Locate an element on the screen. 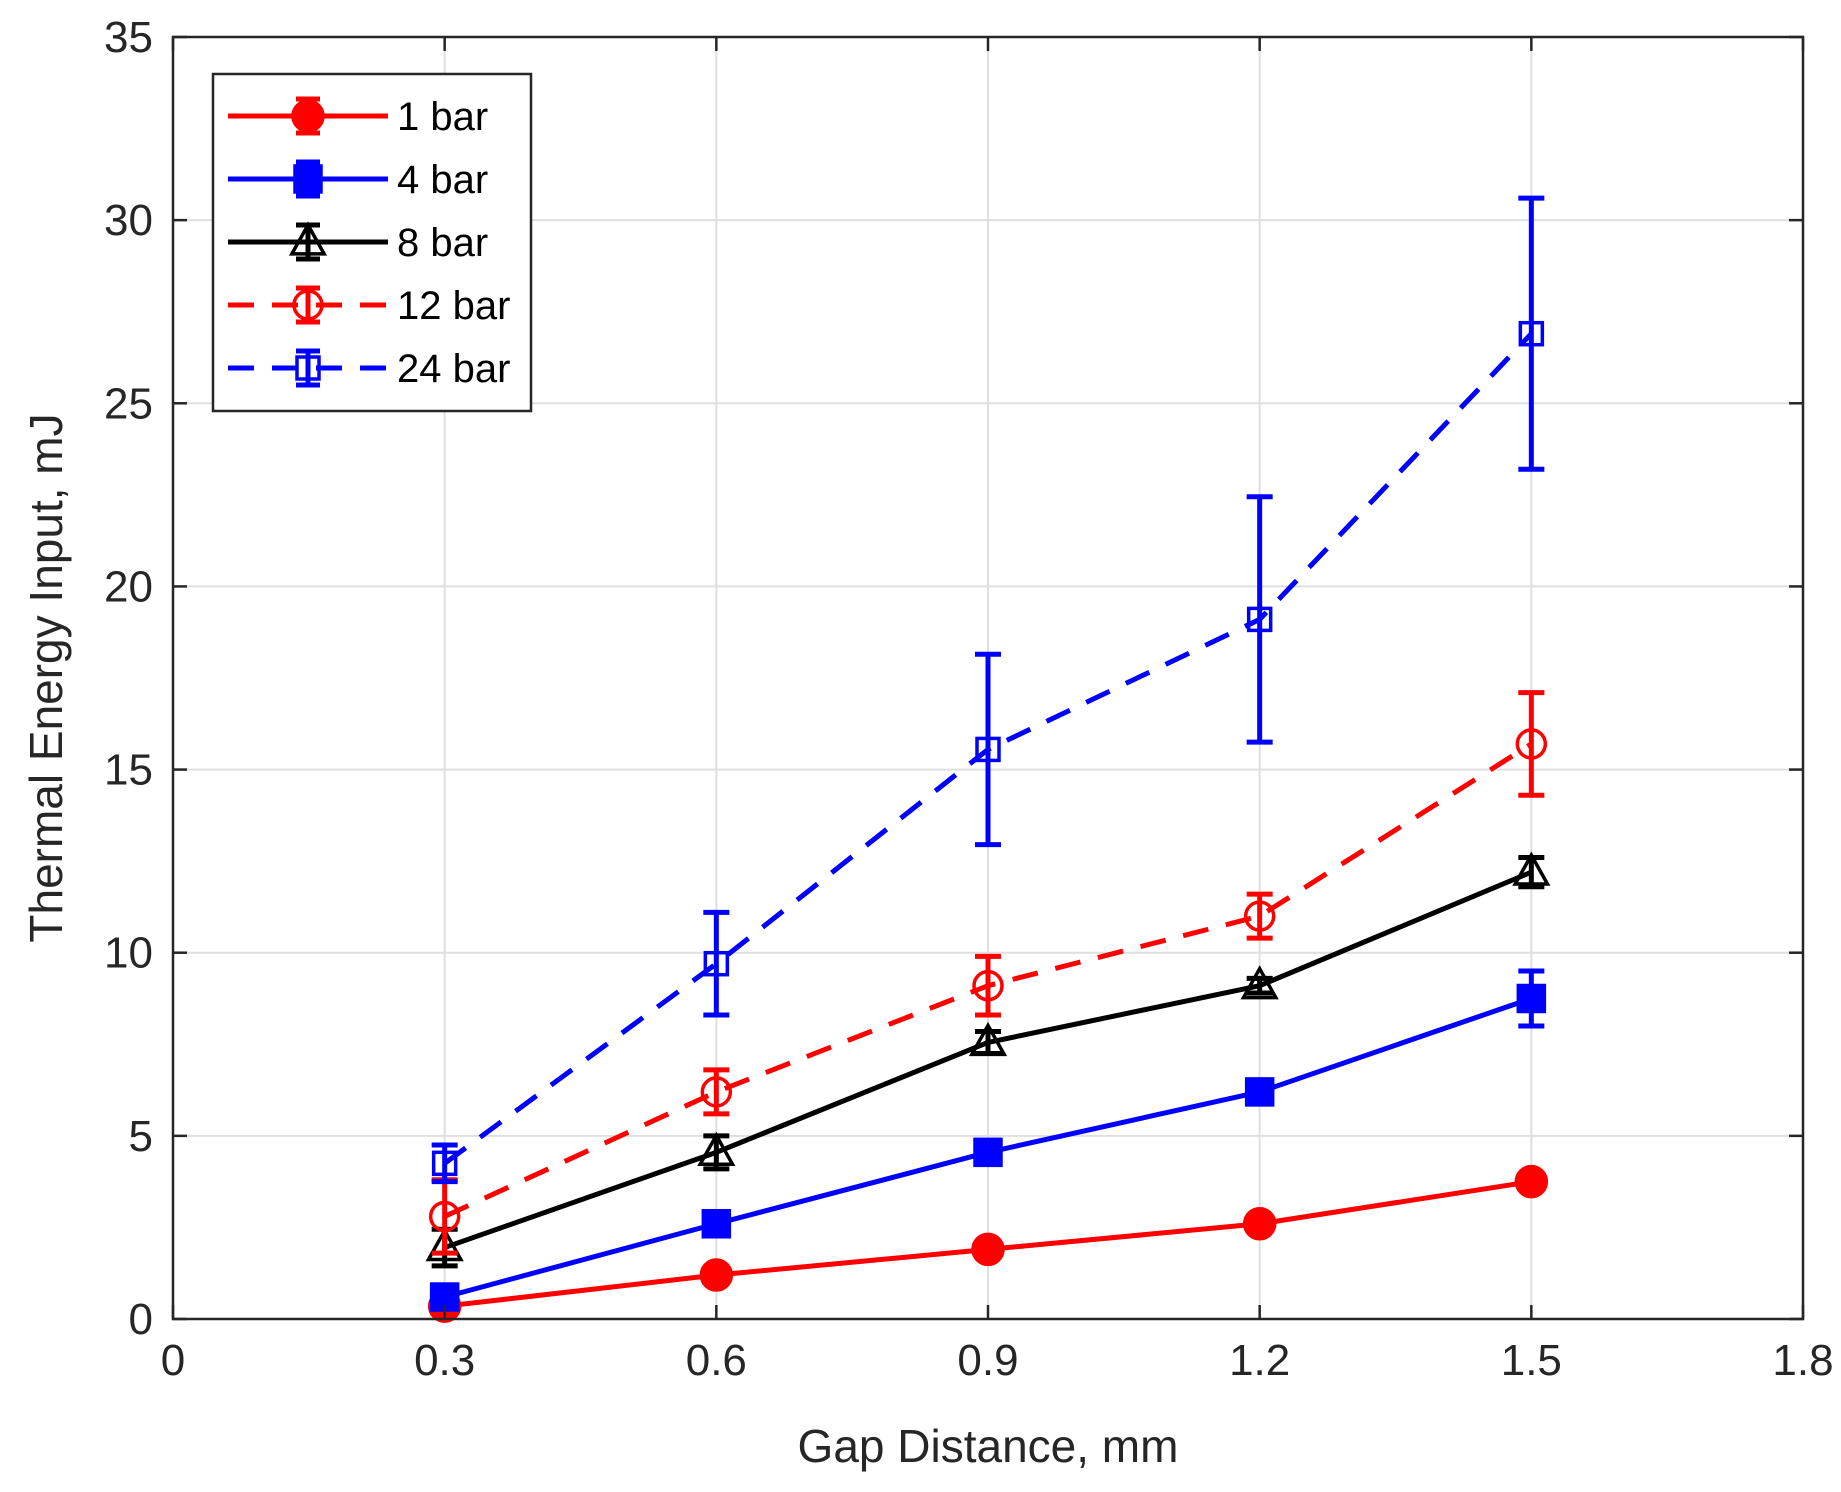  y-tick-label: 20 is located at coordinates (128, 586).